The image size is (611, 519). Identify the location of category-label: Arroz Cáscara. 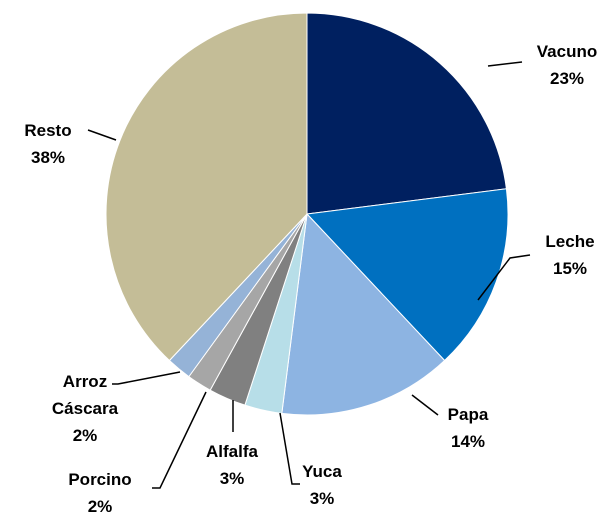
(85, 395).